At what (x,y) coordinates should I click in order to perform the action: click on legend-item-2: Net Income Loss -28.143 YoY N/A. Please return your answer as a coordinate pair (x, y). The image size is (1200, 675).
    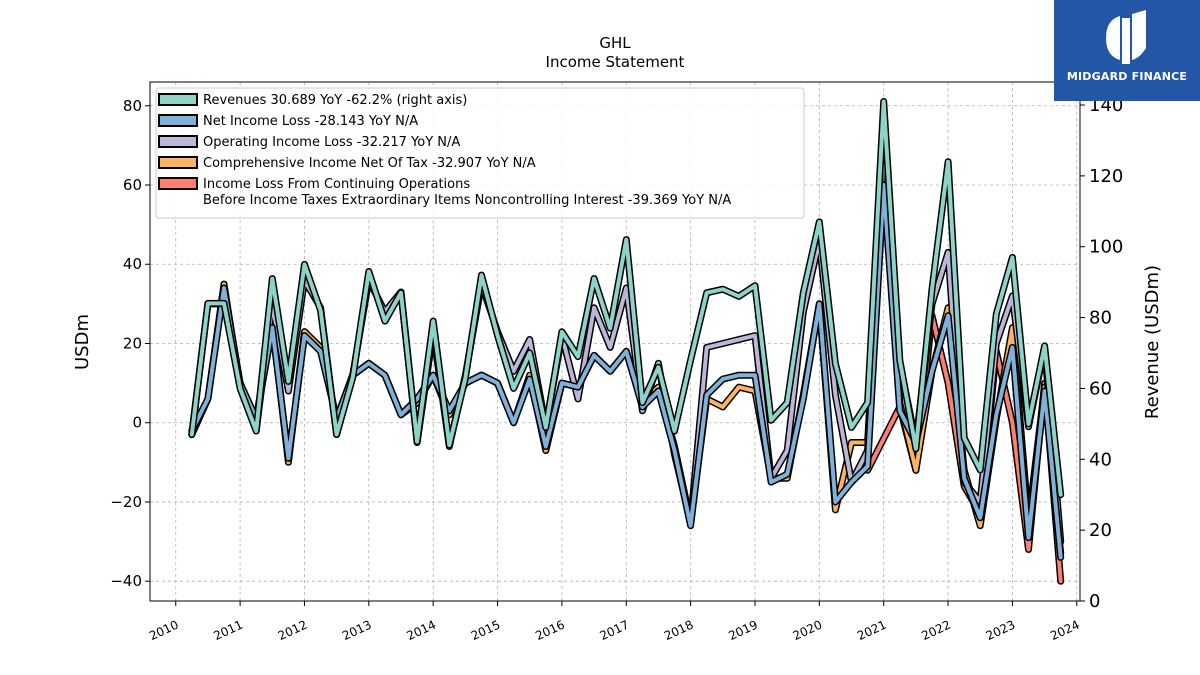
    Looking at the image, I should click on (288, 121).